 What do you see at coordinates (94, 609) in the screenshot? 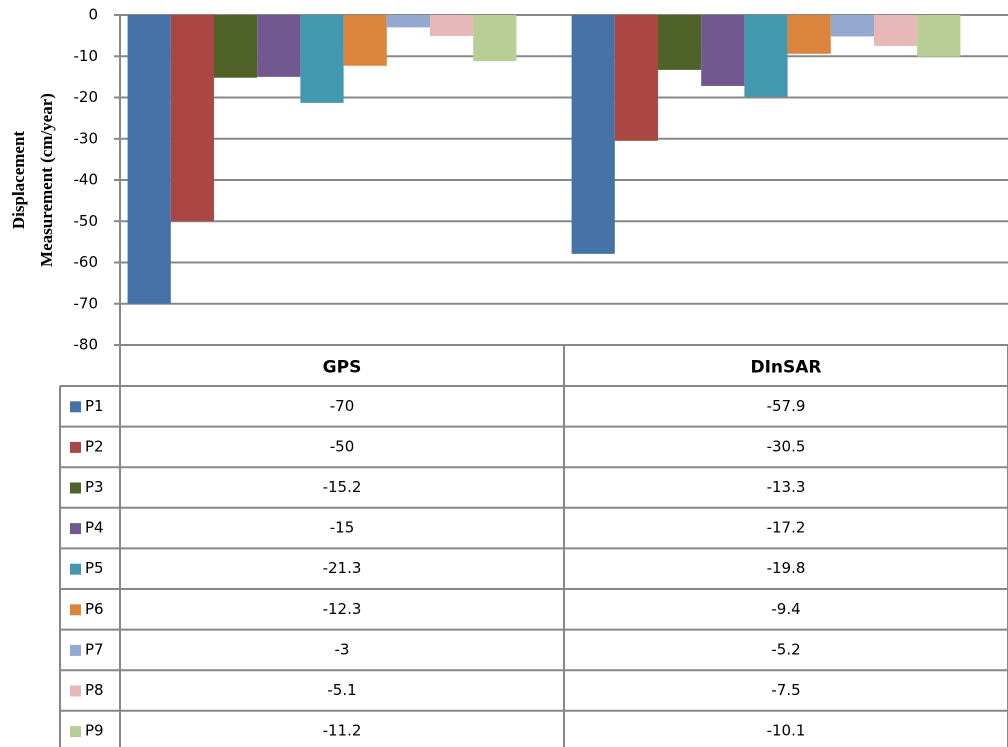
I see `legend-label: P6` at bounding box center [94, 609].